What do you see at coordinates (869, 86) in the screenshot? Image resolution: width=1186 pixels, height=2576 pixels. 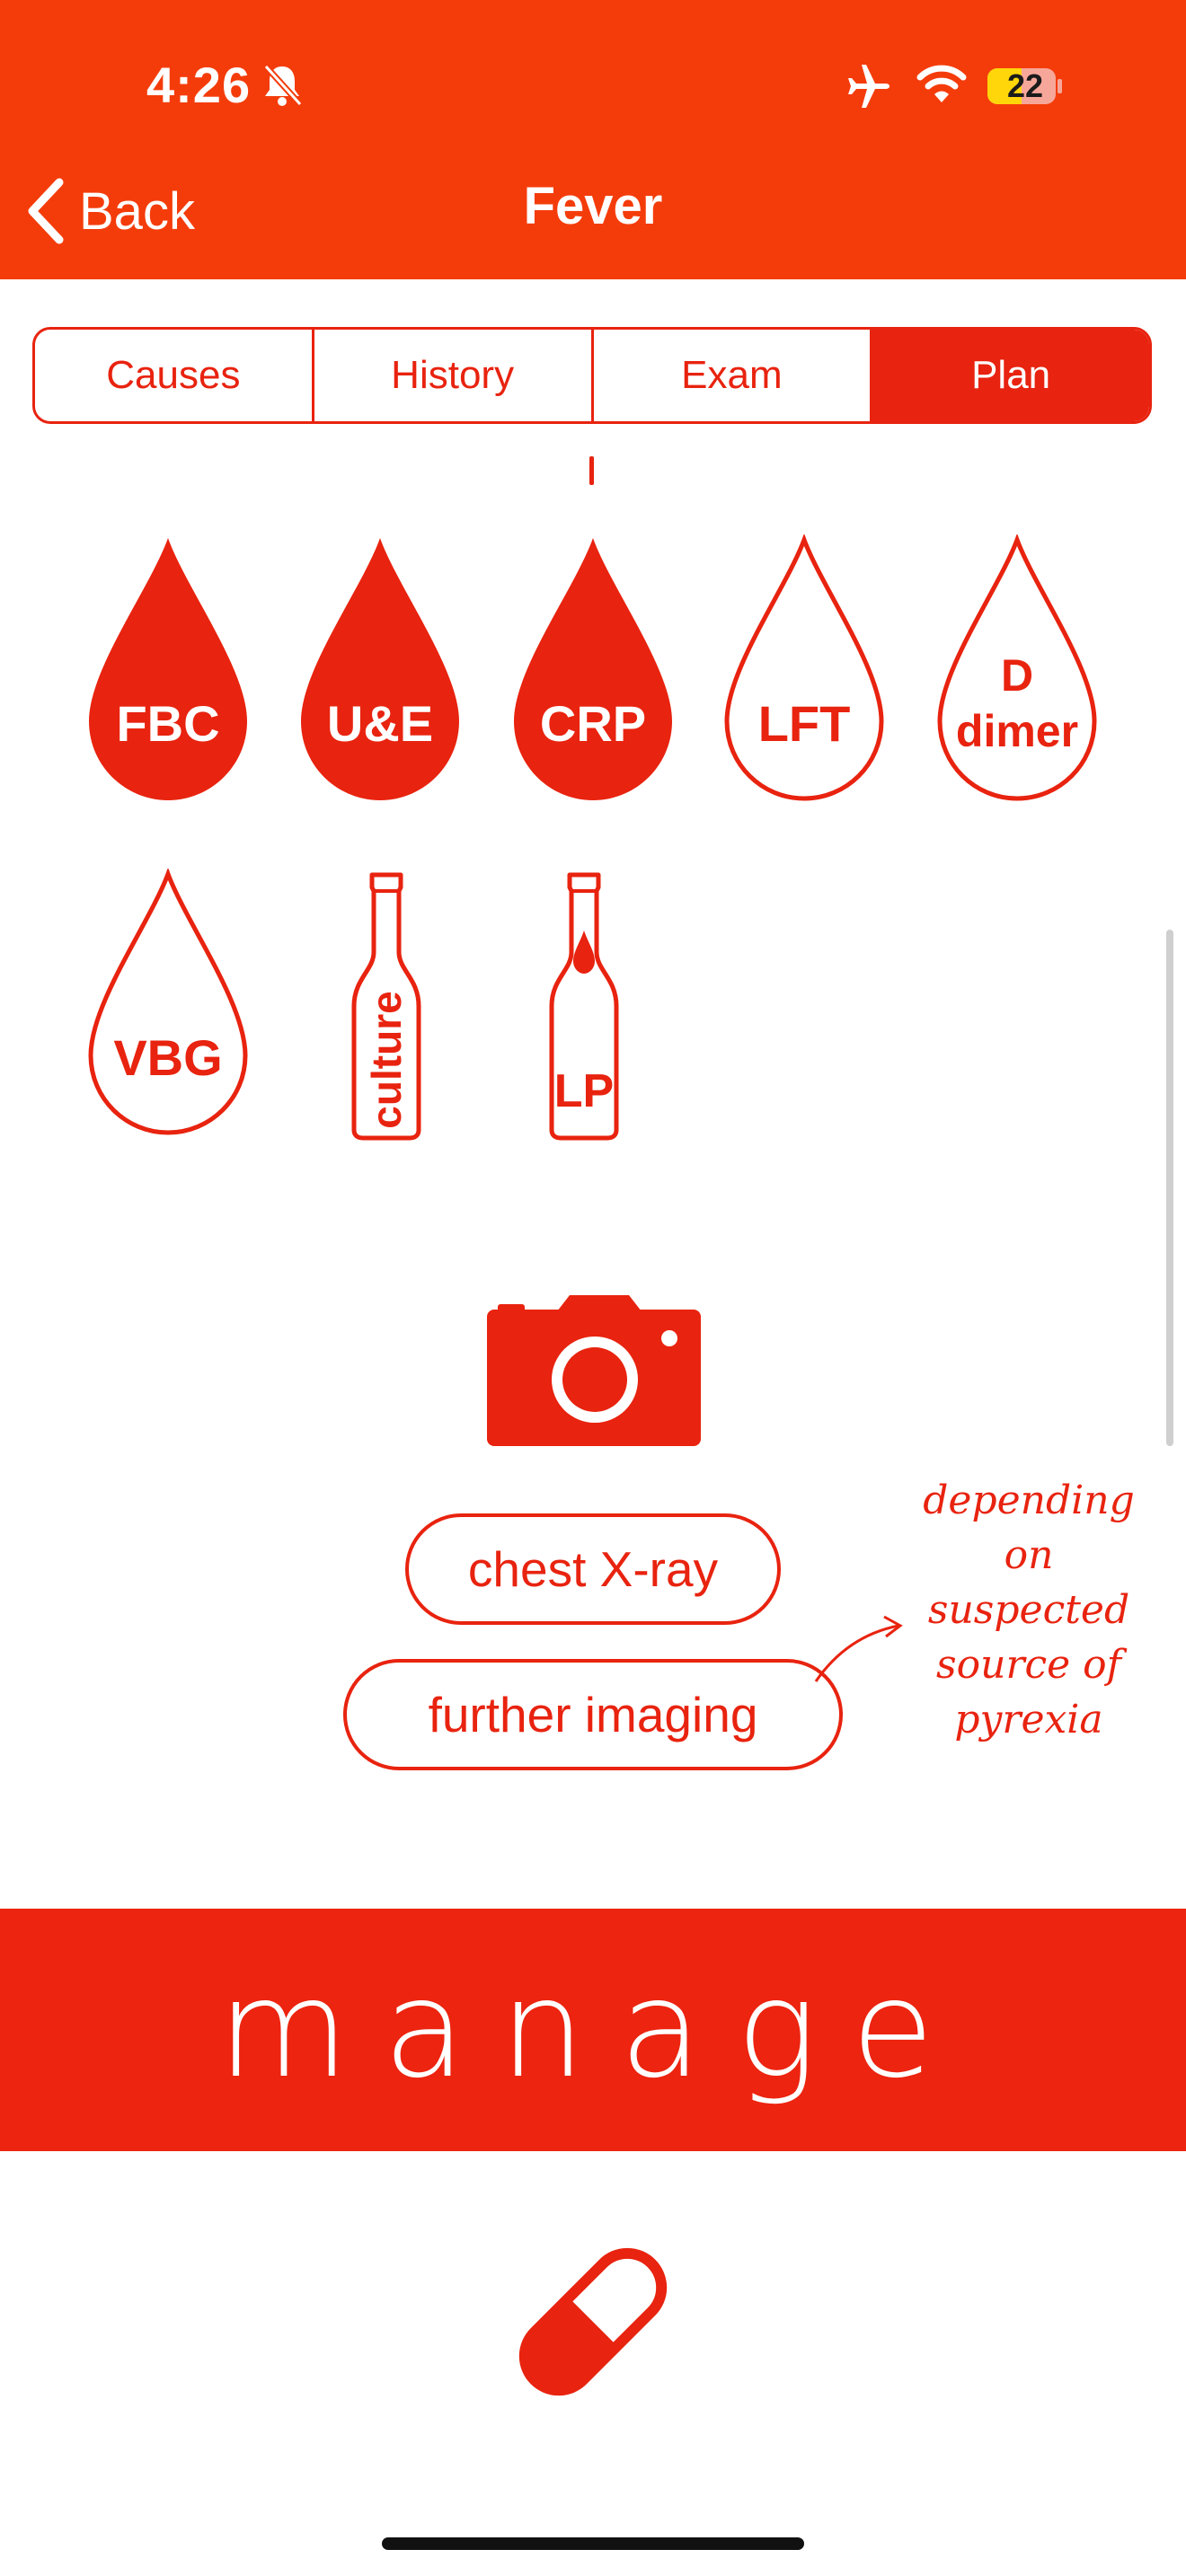 I see `airplane-icon` at bounding box center [869, 86].